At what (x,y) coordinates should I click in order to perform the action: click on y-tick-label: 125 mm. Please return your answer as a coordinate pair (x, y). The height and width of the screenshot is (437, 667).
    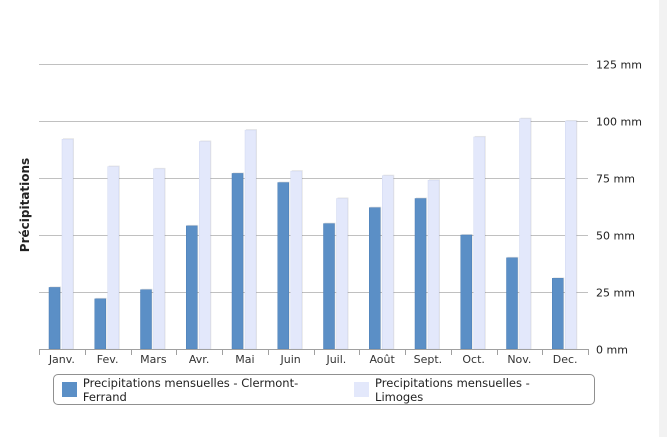
    Looking at the image, I should click on (619, 65).